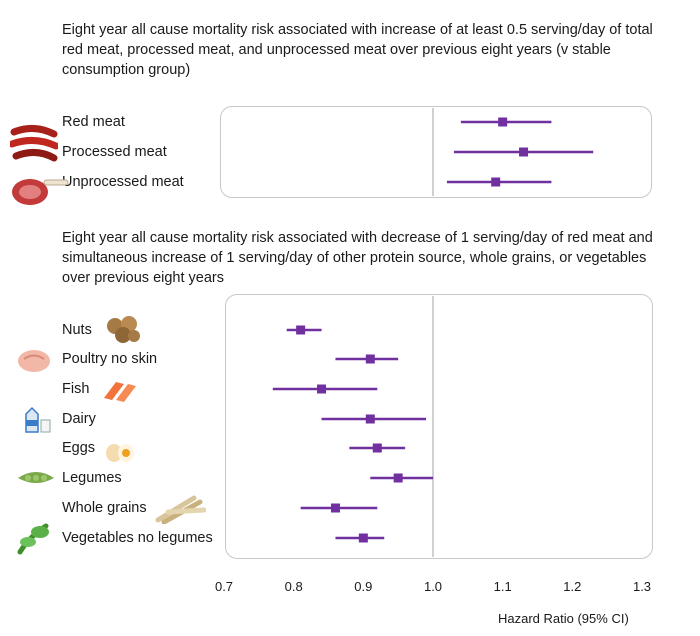 Image resolution: width=700 pixels, height=636 pixels. Describe the element at coordinates (642, 586) in the screenshot. I see `x-tick-label: 1.3` at that location.